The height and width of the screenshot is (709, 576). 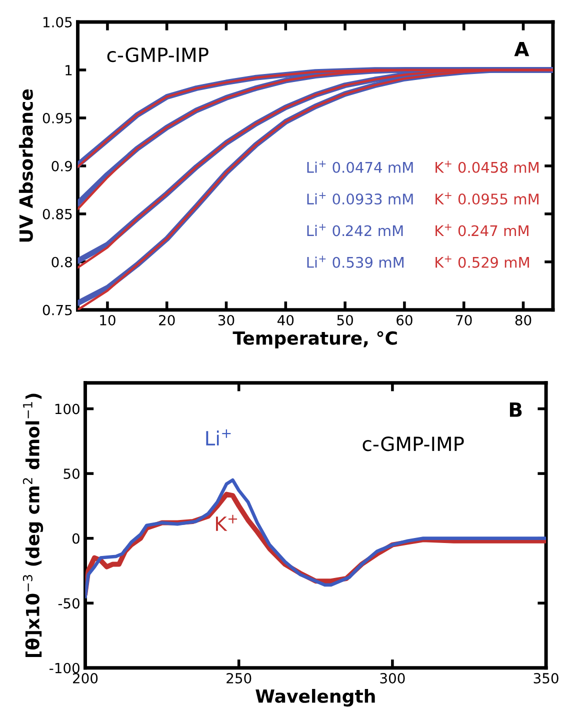 What do you see at coordinates (487, 166) in the screenshot?
I see `annotation: K$^{+}$ 0.0458 mM` at bounding box center [487, 166].